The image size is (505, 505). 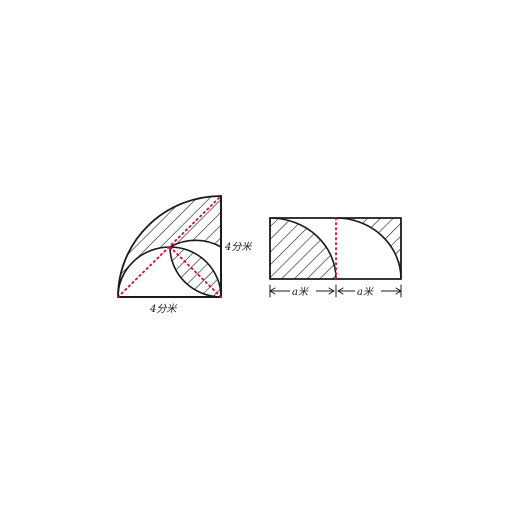 I want to click on left-inner-arc-upper, so click(x=169, y=268).